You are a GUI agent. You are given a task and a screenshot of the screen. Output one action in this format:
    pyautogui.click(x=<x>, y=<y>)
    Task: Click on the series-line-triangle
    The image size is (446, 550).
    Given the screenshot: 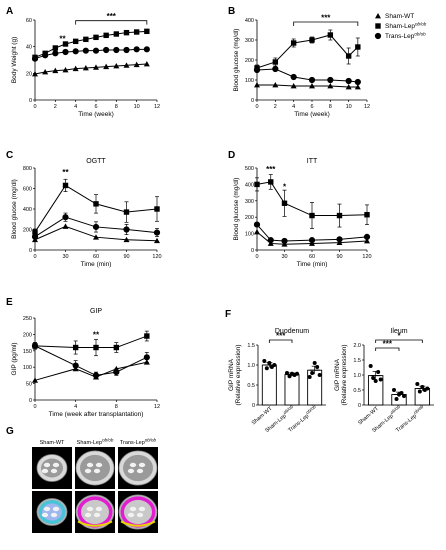 What is the action you would take?
    pyautogui.click(x=90, y=69)
    